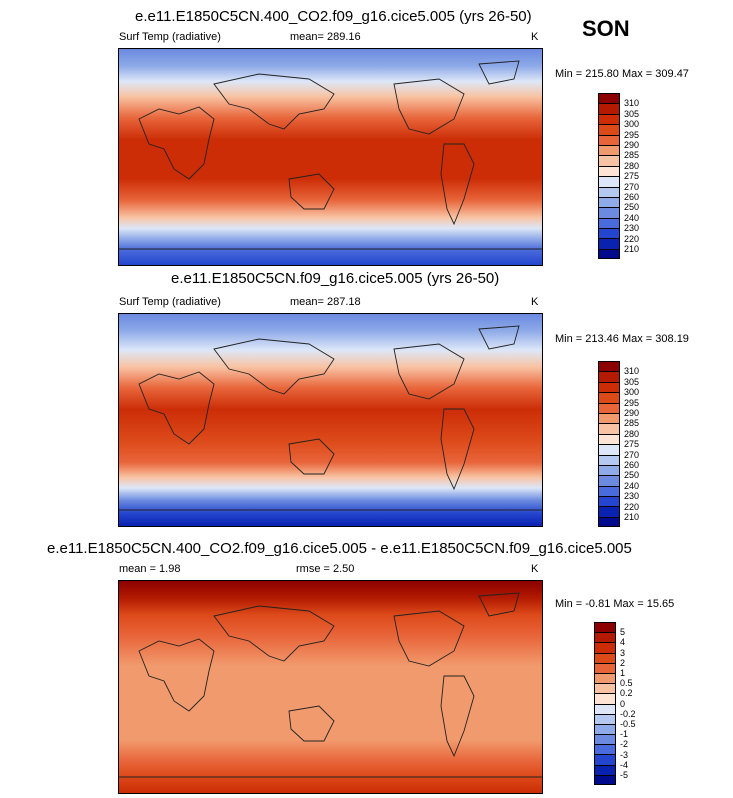 The width and height of the screenshot is (733, 798). What do you see at coordinates (624, 744) in the screenshot?
I see `colorbar-level-label: -2` at bounding box center [624, 744].